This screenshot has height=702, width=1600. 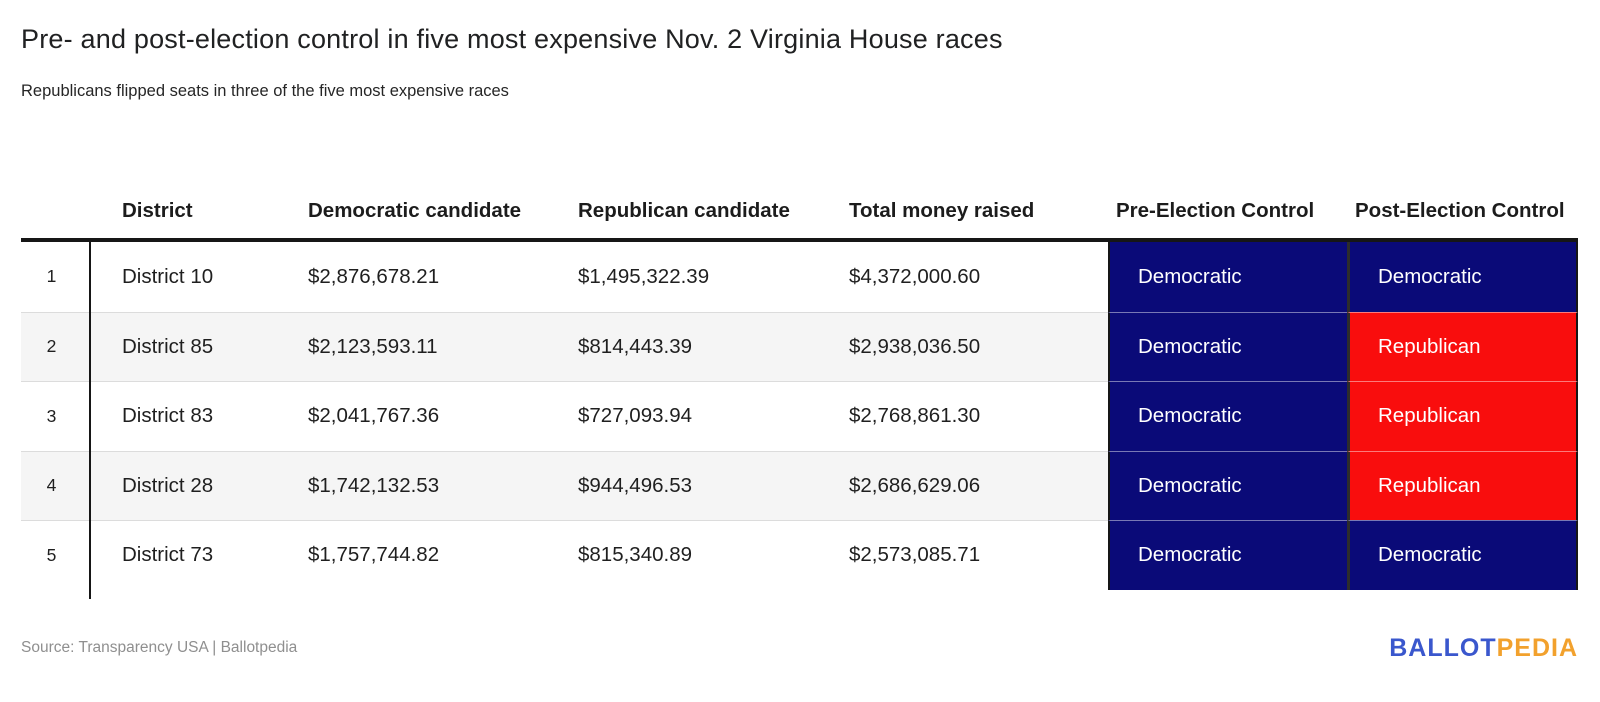 I want to click on column-header-pre-election-control: Pre-Election Control, so click(x=1215, y=211).